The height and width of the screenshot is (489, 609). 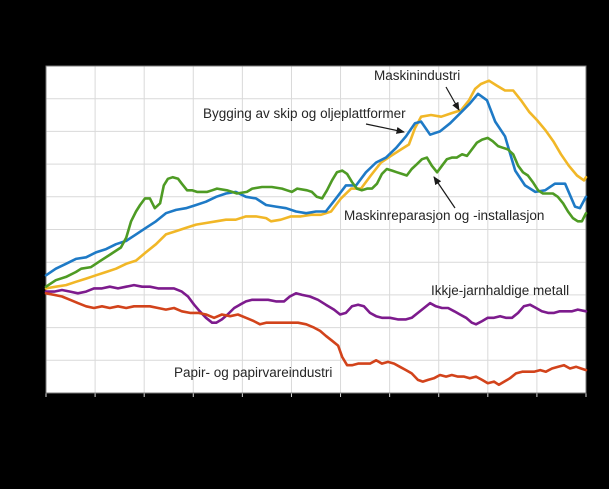 I want to click on annotation-papir-og-papirvareindustri: Papir- og papirvareindustri, so click(x=253, y=372).